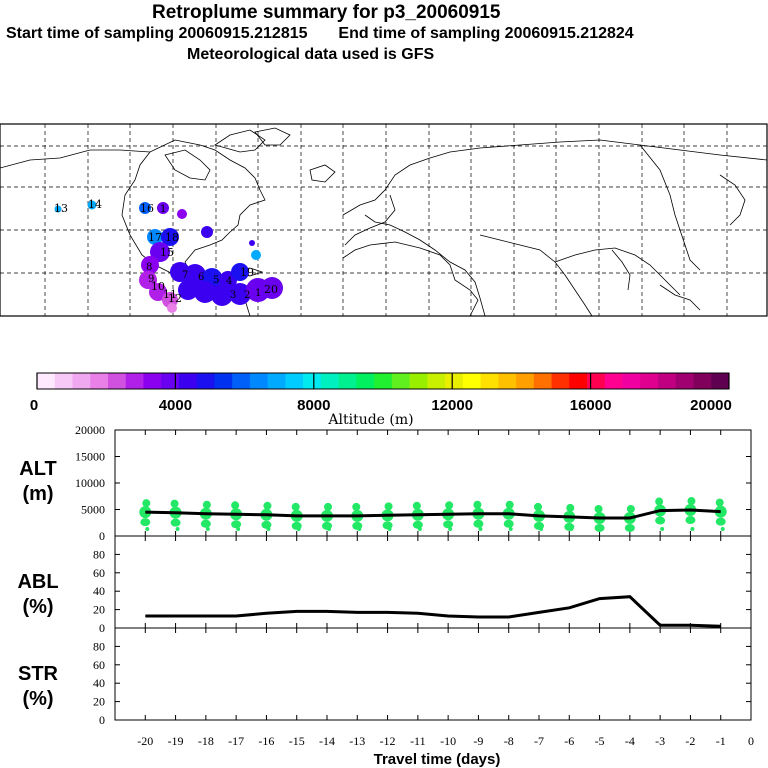  What do you see at coordinates (145, 741) in the screenshot?
I see `x-tick-label: -20` at bounding box center [145, 741].